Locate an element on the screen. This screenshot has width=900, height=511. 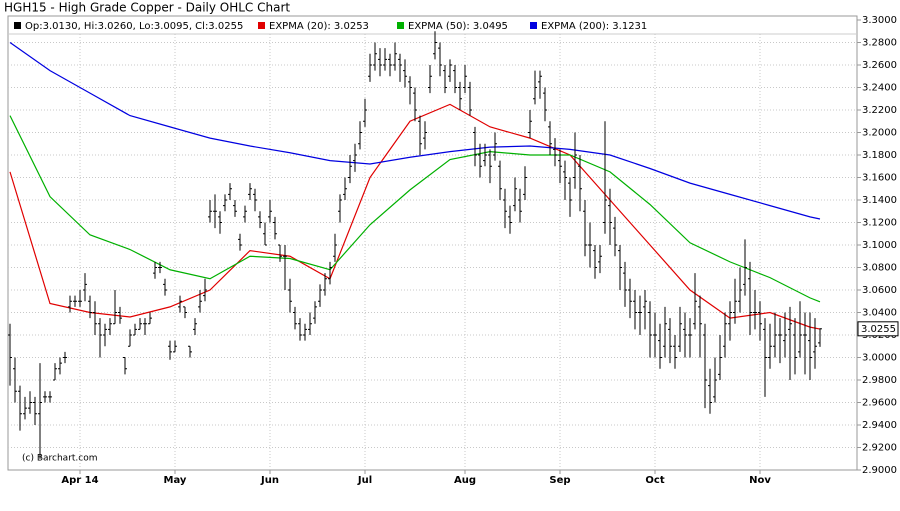
x-tick-label: Jul is located at coordinates (364, 480).